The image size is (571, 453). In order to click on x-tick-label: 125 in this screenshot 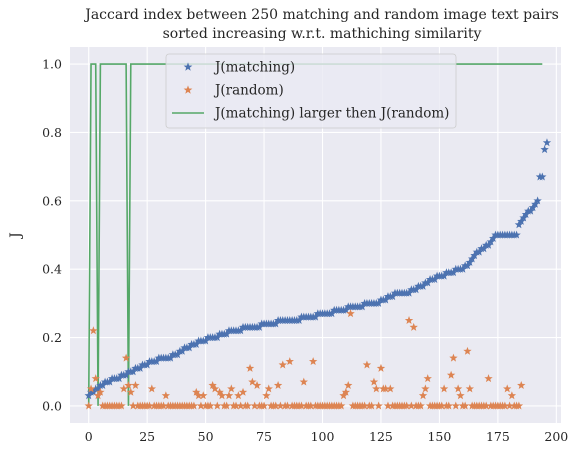, I will do `click(381, 436)`.